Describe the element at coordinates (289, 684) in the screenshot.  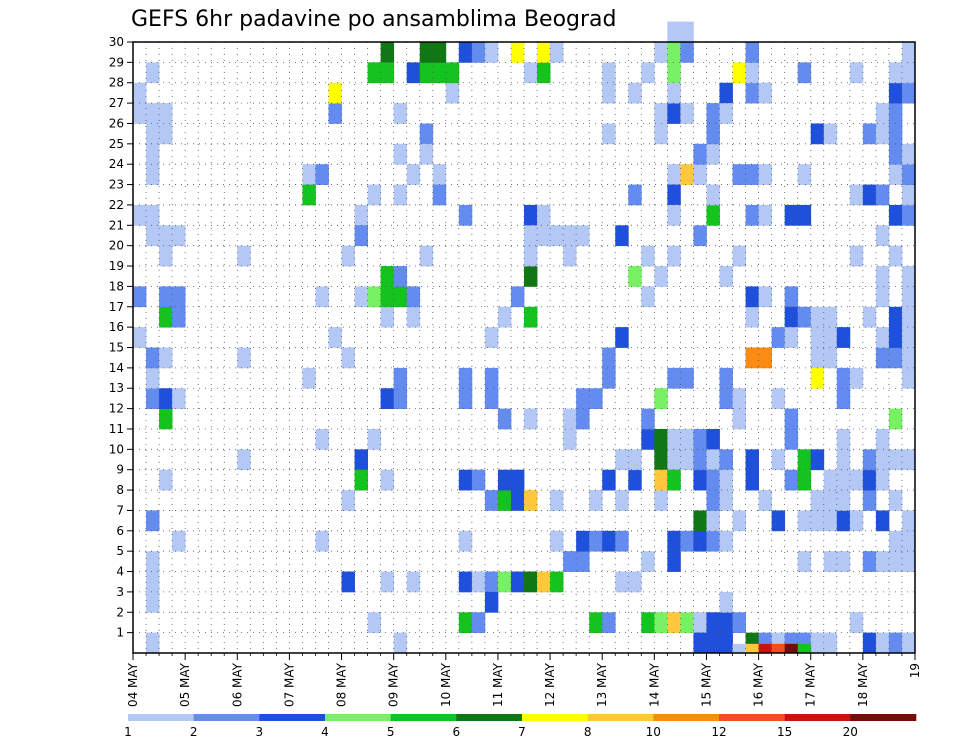
I see `x-tick-label: 07 MAY` at that location.